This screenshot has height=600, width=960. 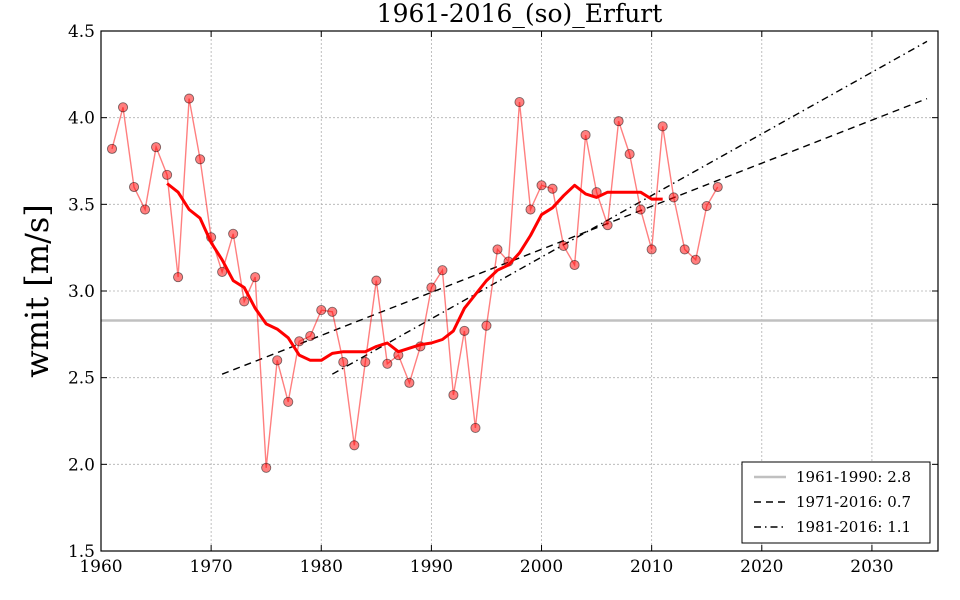 I want to click on y-tick-label: 2.0, so click(x=81, y=465).